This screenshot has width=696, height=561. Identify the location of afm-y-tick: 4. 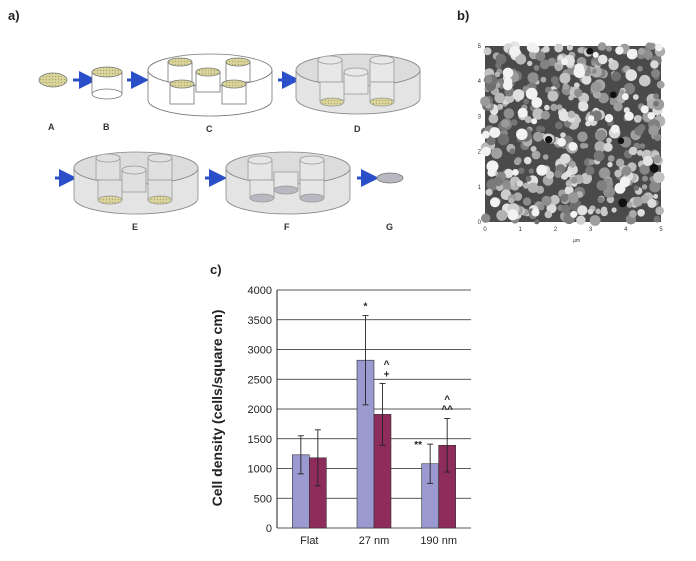
(480, 82).